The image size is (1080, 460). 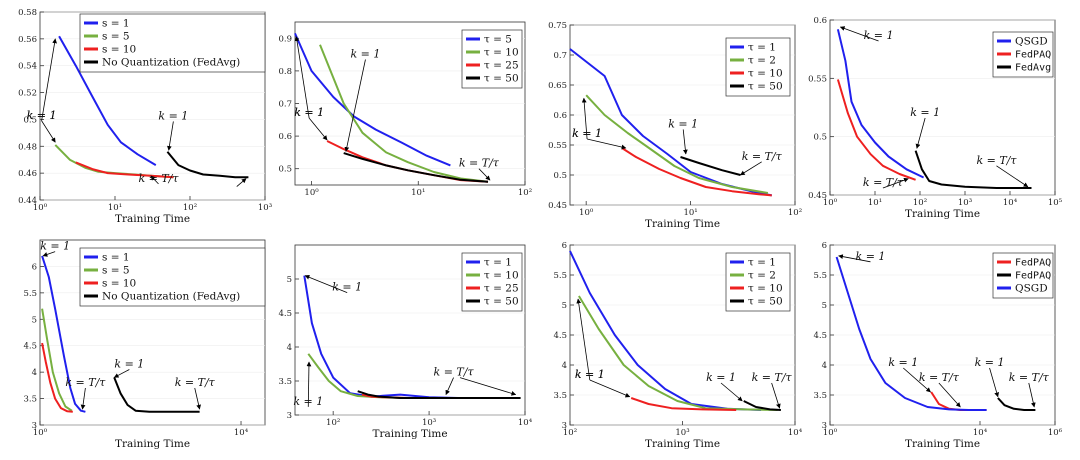 I want to click on legend-entry: No Quantization (FedAvg), so click(x=171, y=63).